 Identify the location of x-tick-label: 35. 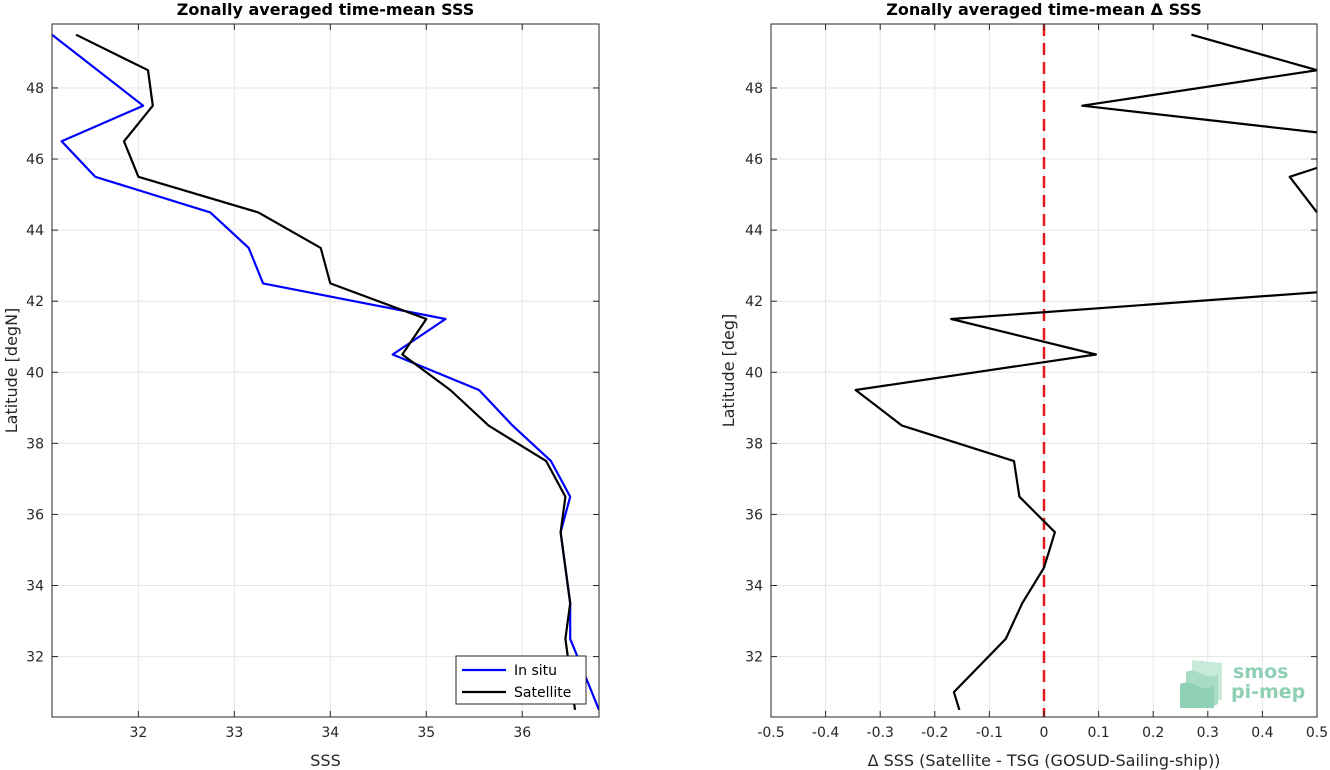
(426, 733).